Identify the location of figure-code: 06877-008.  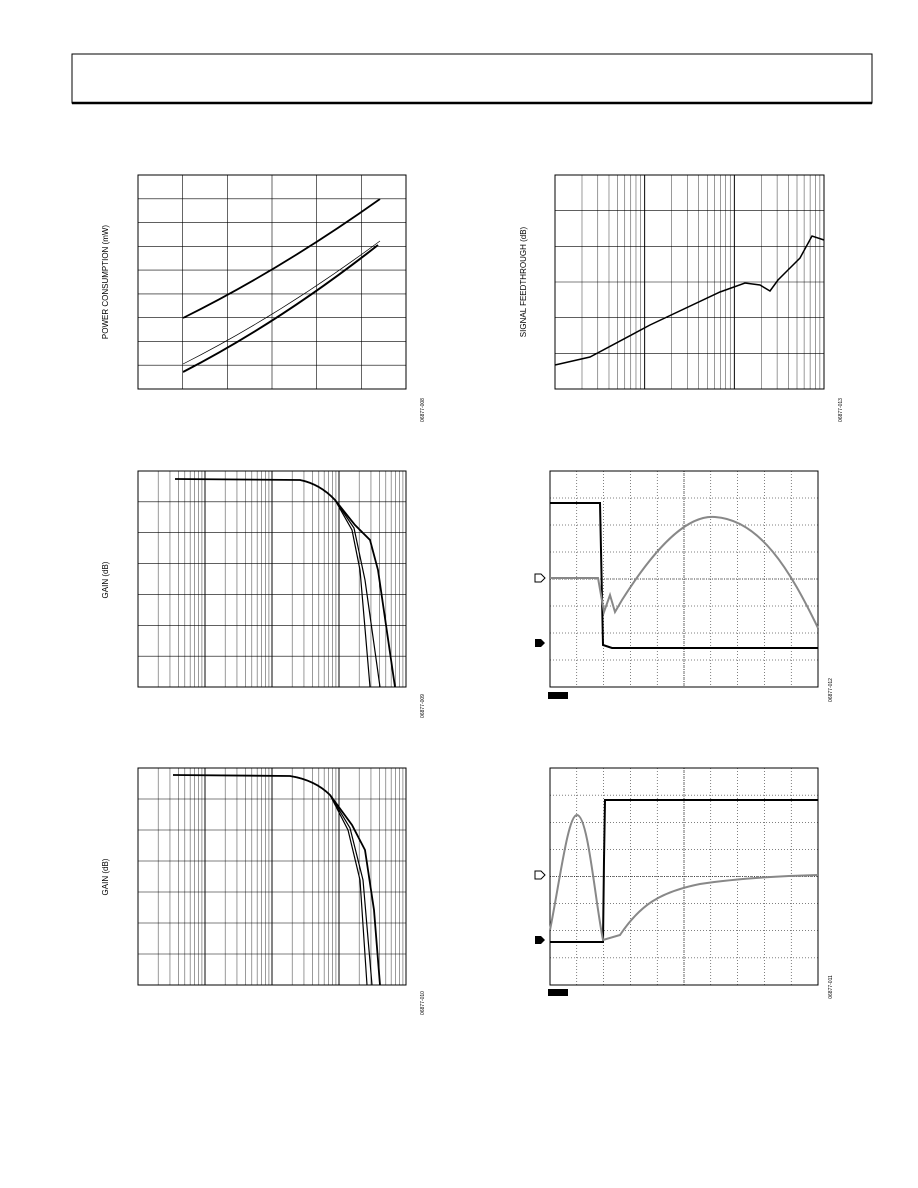
(423, 410).